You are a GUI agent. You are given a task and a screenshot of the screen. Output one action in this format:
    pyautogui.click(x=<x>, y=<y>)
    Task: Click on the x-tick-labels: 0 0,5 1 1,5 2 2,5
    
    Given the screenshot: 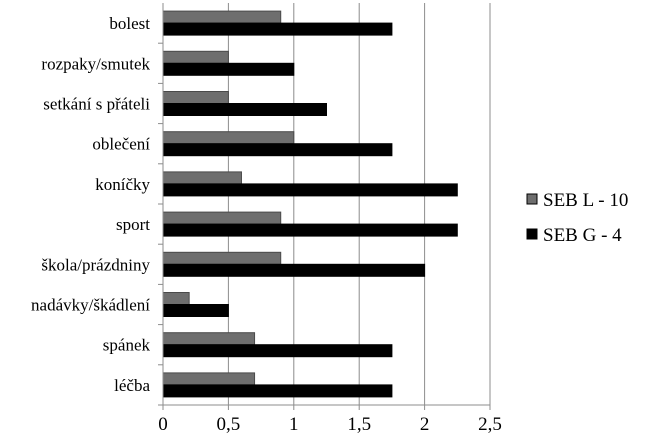 What is the action you would take?
    pyautogui.click(x=330, y=424)
    